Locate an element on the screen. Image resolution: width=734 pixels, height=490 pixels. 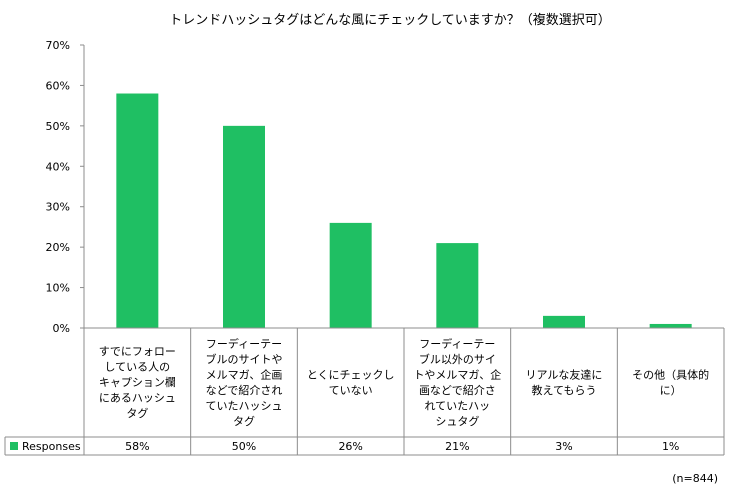
legend-key is located at coordinates (14, 446).